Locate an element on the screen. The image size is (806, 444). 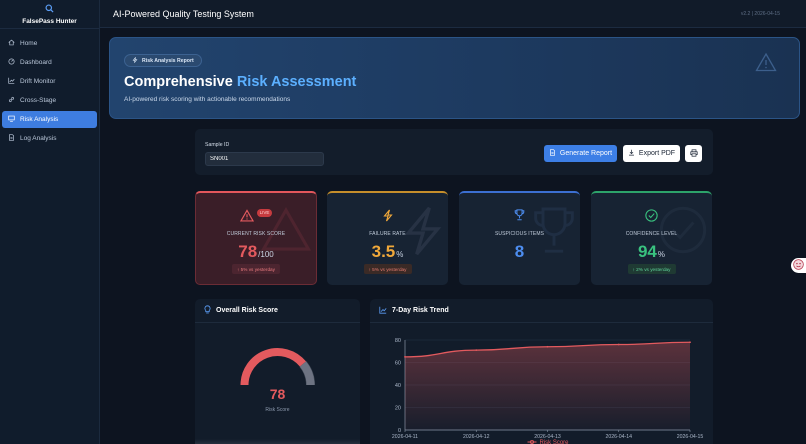
gauge-track is located at coordinates (307, 373).